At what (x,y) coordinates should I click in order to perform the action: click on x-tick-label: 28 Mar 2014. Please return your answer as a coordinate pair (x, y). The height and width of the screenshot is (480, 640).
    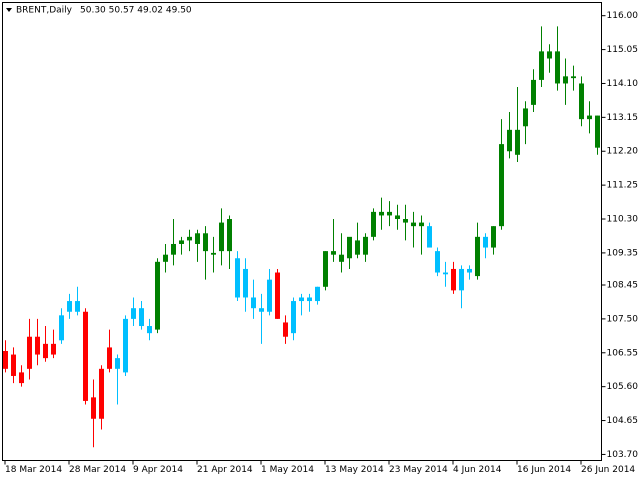
    Looking at the image, I should click on (97, 470).